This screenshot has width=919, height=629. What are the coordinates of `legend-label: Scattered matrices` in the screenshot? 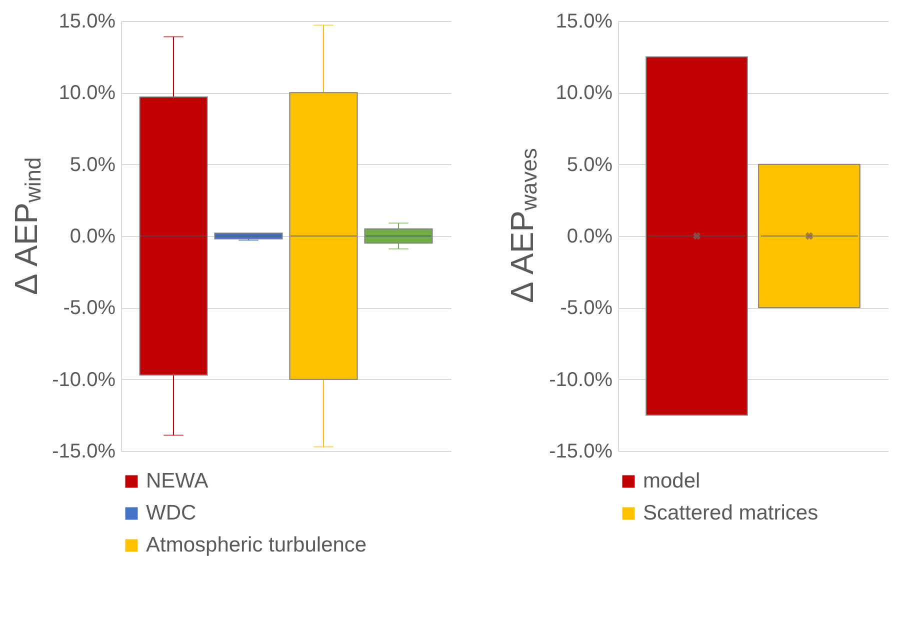 It's located at (730, 513).